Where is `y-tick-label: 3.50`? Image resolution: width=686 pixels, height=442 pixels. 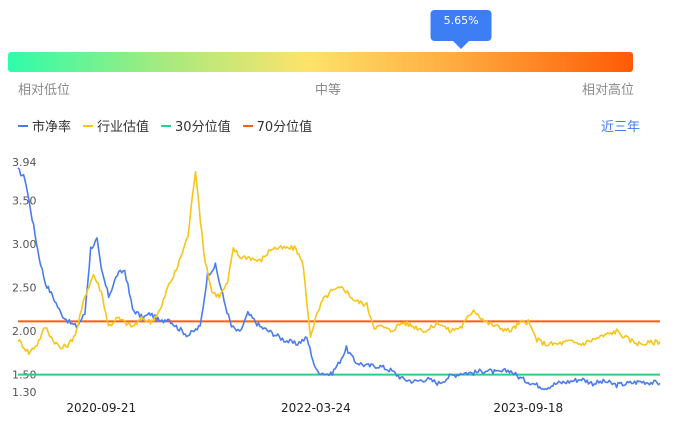
y-tick-label: 3.50 is located at coordinates (24, 200).